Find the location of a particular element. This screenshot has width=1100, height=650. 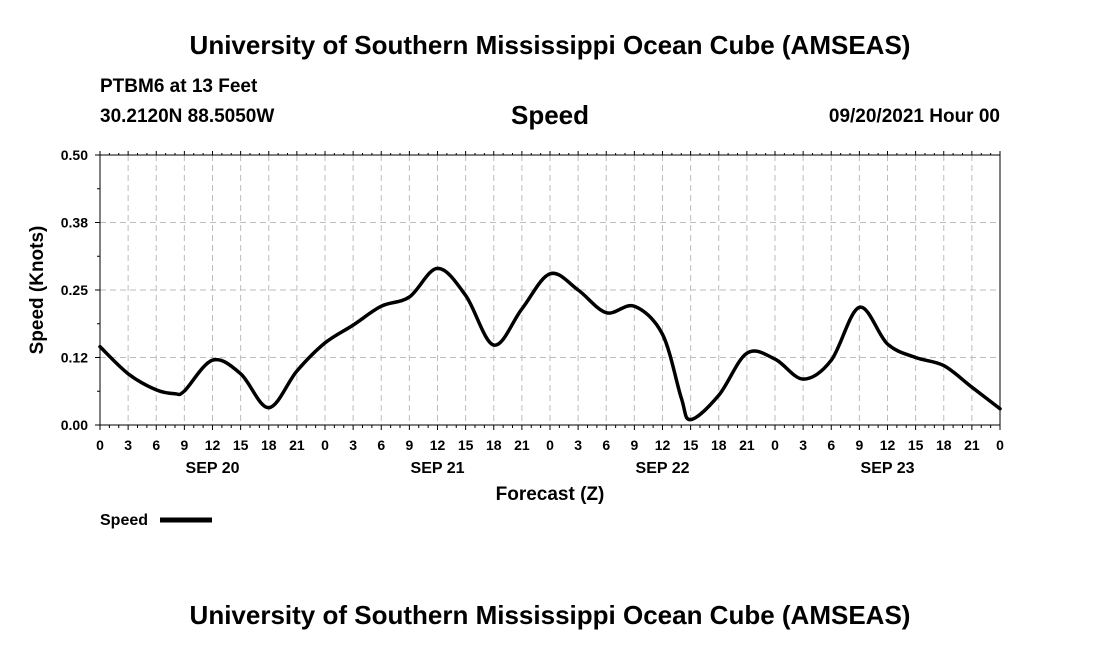

y-tick-label: 0.50 is located at coordinates (74, 155).